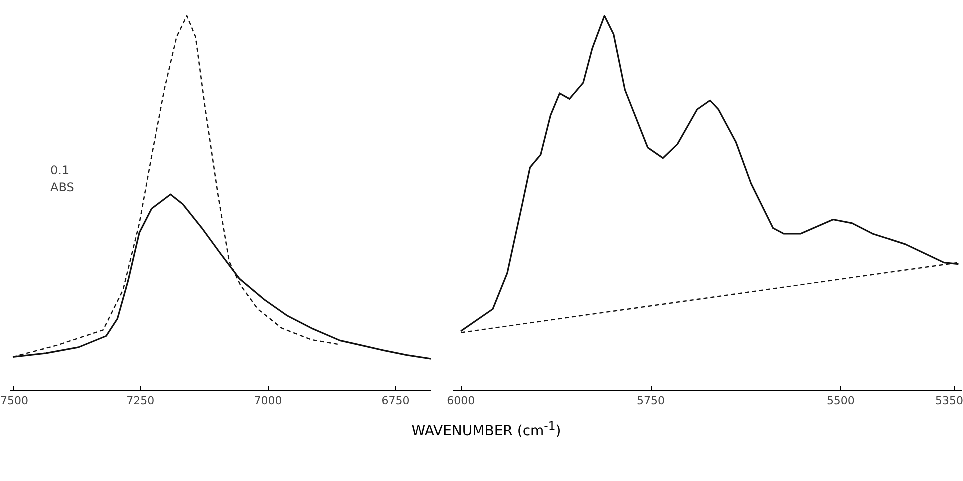  I want to click on x-tick-label: 7500, so click(14, 401).